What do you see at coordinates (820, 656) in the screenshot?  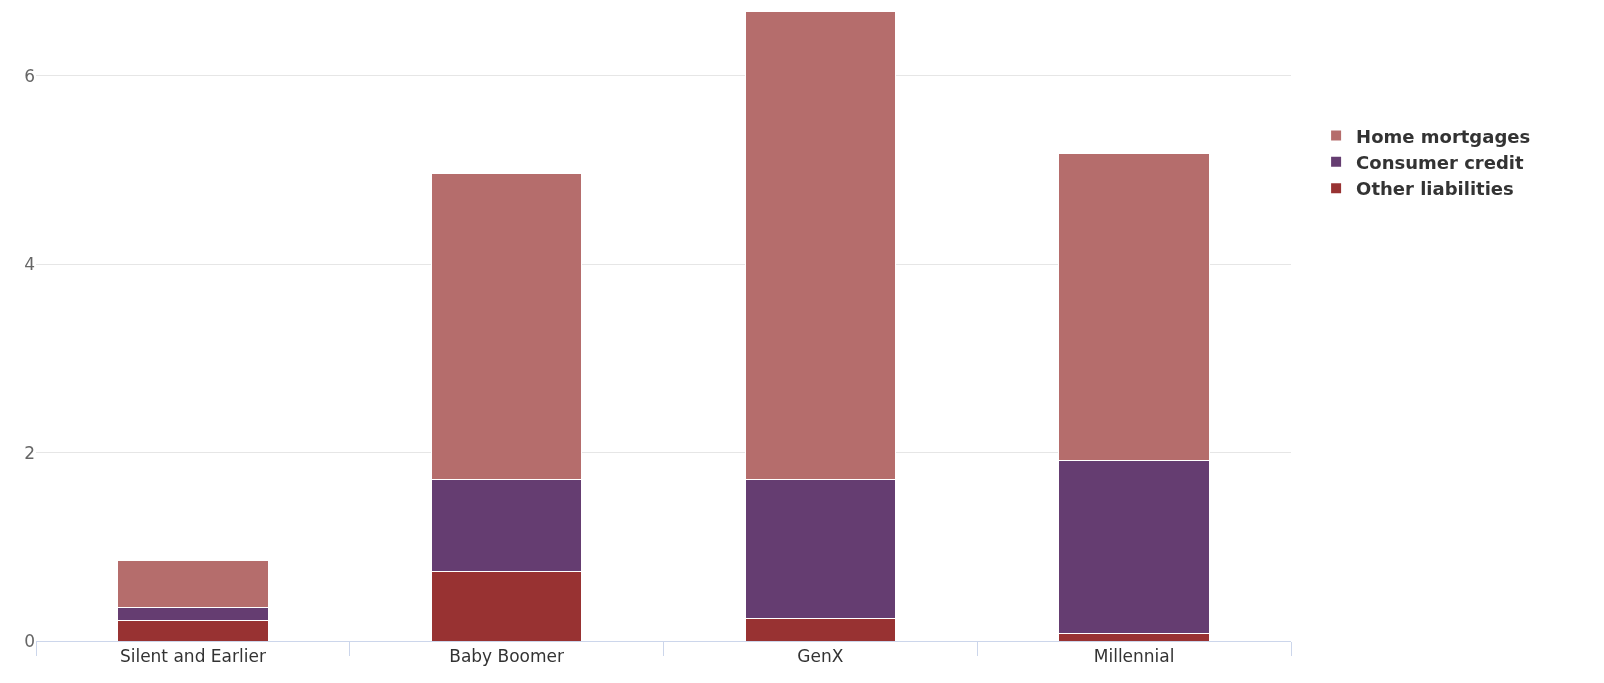 I see `x-tick-label: GenX` at bounding box center [820, 656].